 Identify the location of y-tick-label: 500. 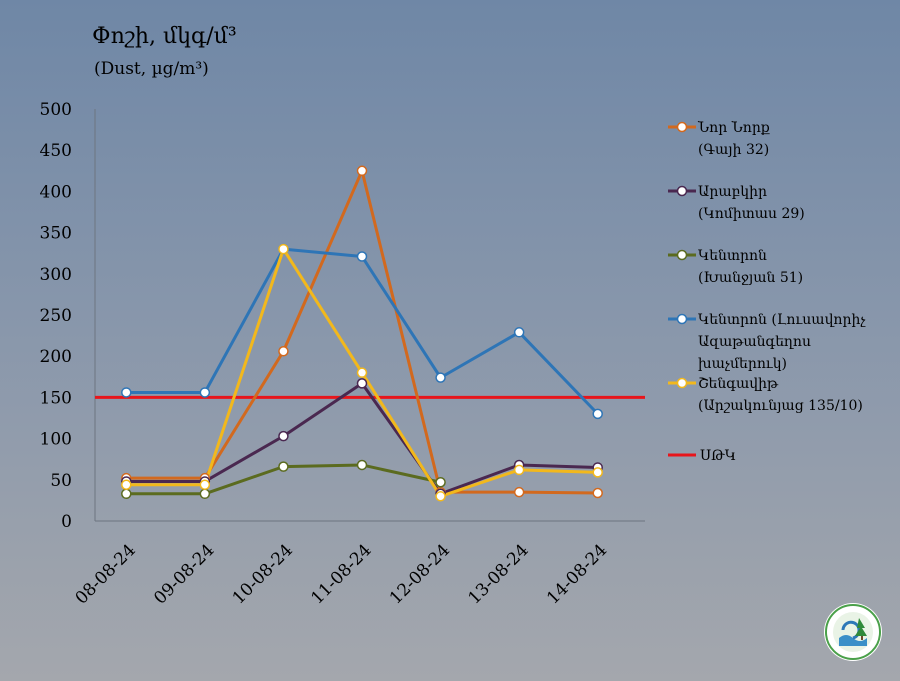
(56, 110).